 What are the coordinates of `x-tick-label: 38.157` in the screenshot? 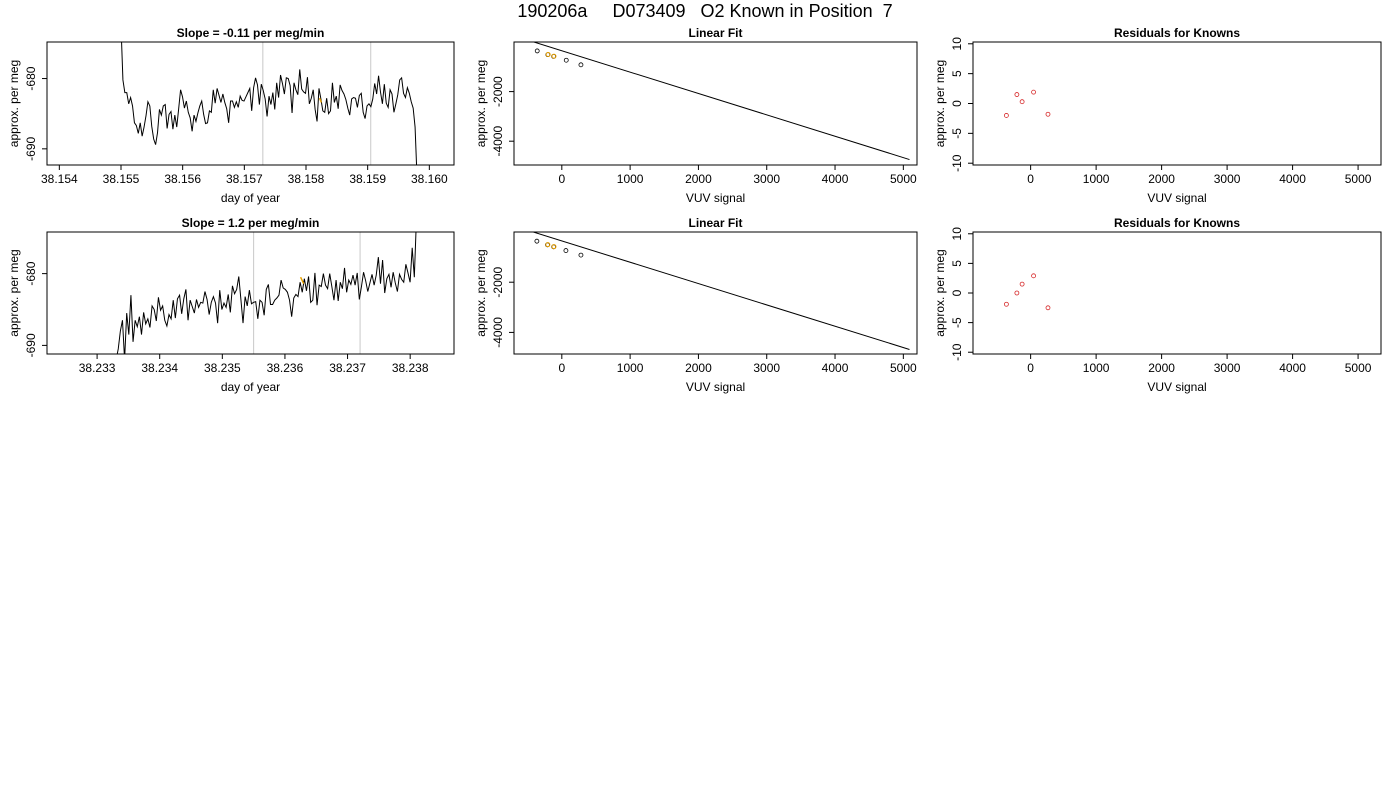 It's located at (244, 179).